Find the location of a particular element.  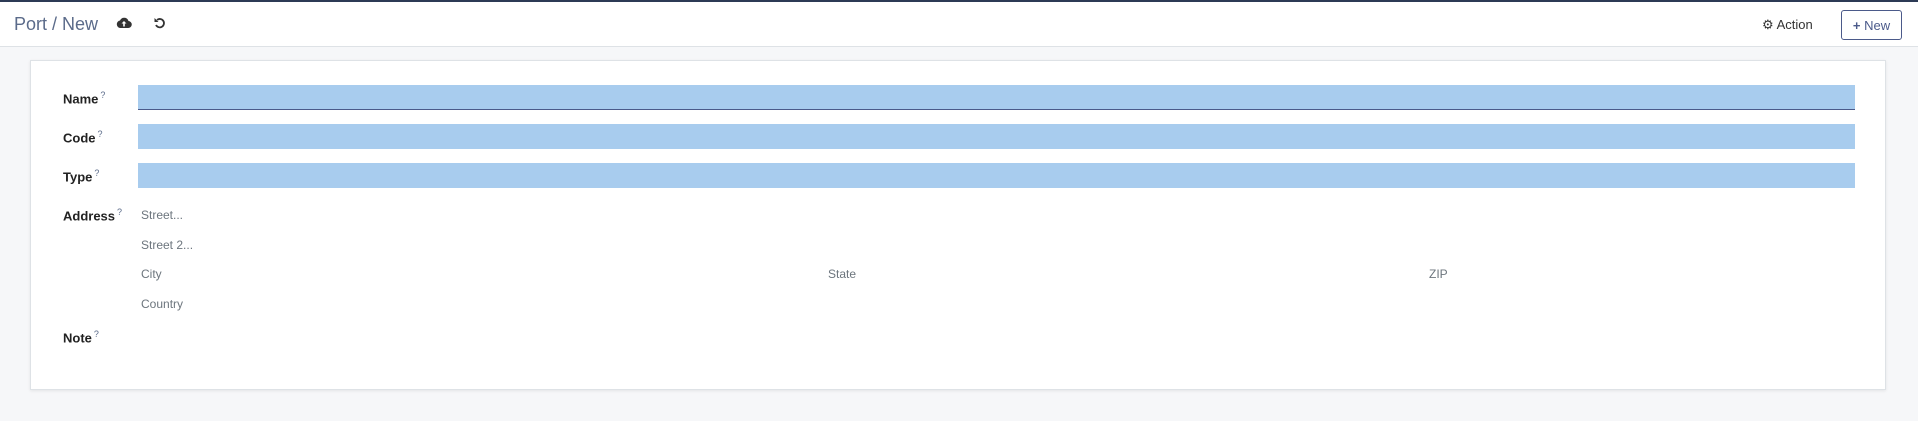

action-menu-button: ⚙ Action is located at coordinates (1787, 25).